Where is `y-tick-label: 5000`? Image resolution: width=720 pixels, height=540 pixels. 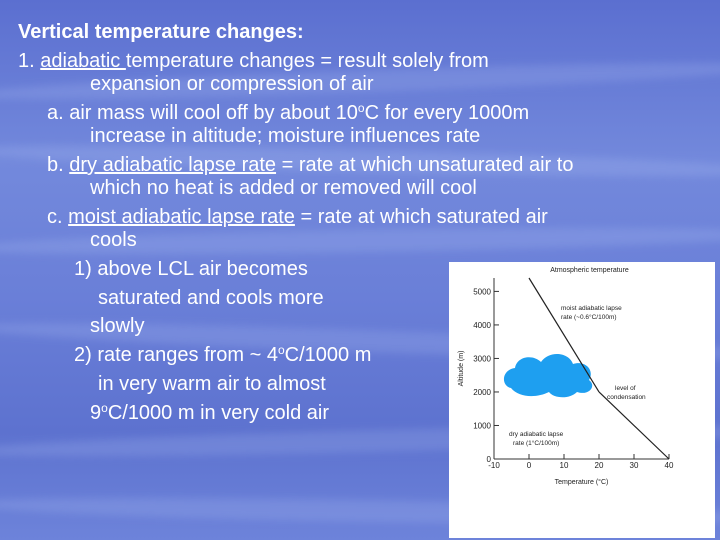 y-tick-label: 5000 is located at coordinates (482, 291).